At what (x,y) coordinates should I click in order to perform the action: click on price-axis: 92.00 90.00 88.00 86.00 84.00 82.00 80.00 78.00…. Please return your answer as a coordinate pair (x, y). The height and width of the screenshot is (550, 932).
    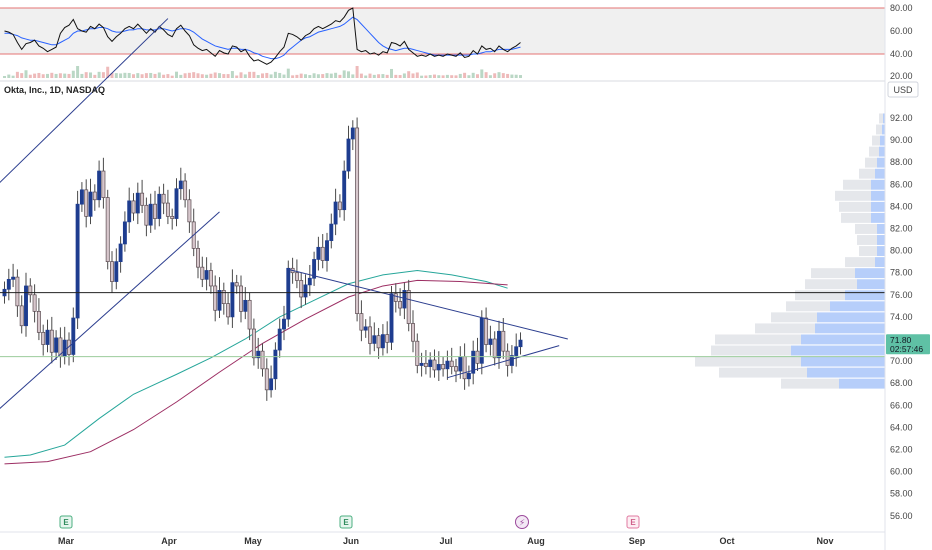
    Looking at the image, I should click on (901, 317).